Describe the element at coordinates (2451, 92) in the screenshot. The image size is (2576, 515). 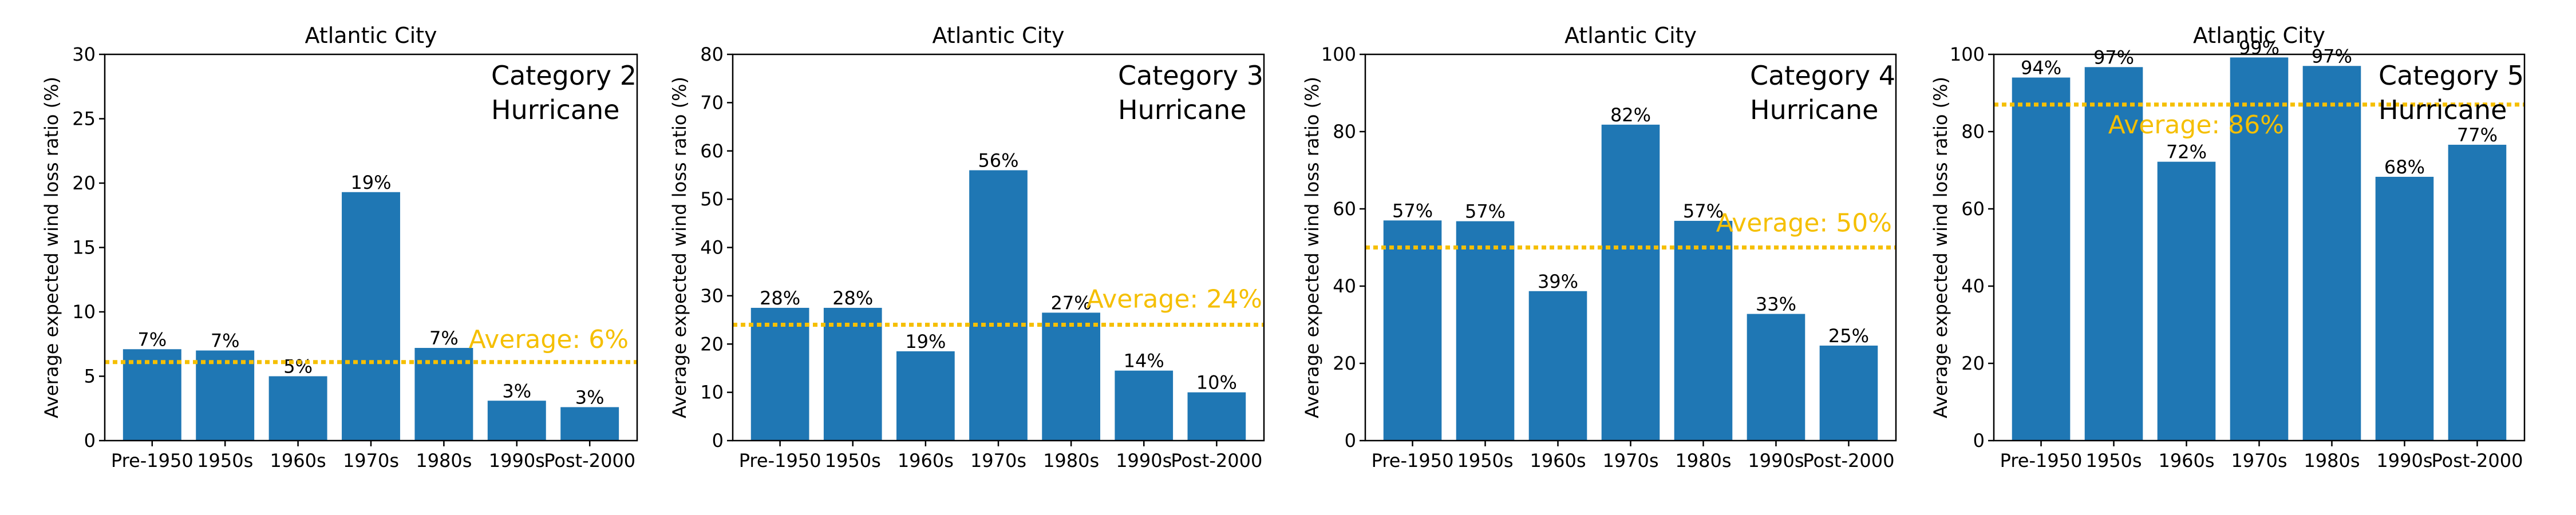
I see `category-label: Category 5 Hurricane` at that location.